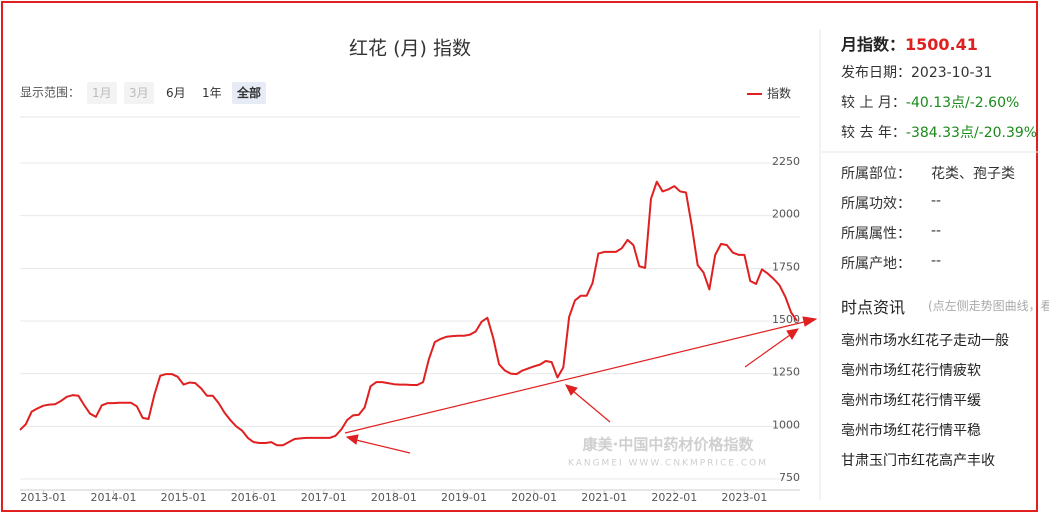 This screenshot has height=516, width=1049. Describe the element at coordinates (464, 497) in the screenshot. I see `x-tick-label: 2019-01` at that location.